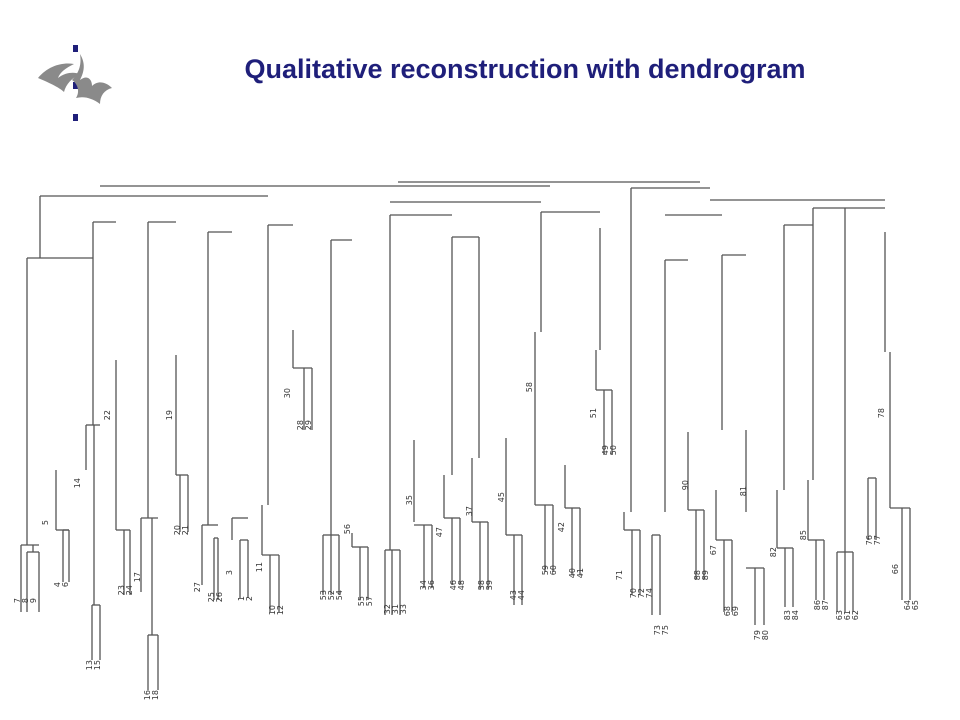 The image size is (960, 720). What do you see at coordinates (17, 600) in the screenshot?
I see `leaf-label: 7` at bounding box center [17, 600].